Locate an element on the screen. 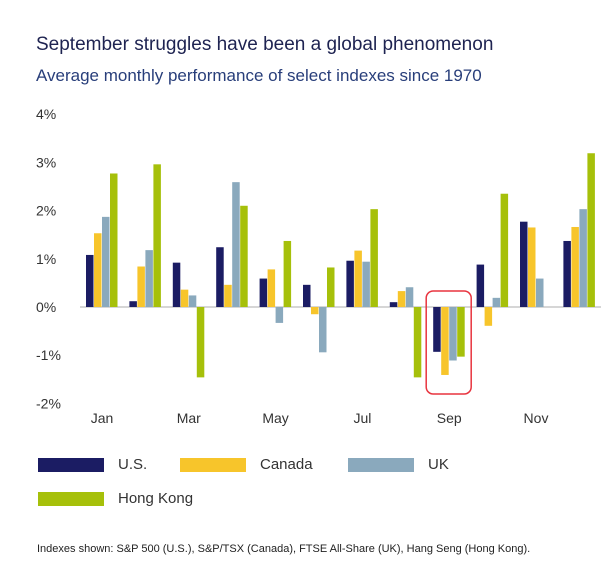 This screenshot has width=612, height=574. bar-uk-jan is located at coordinates (106, 261).